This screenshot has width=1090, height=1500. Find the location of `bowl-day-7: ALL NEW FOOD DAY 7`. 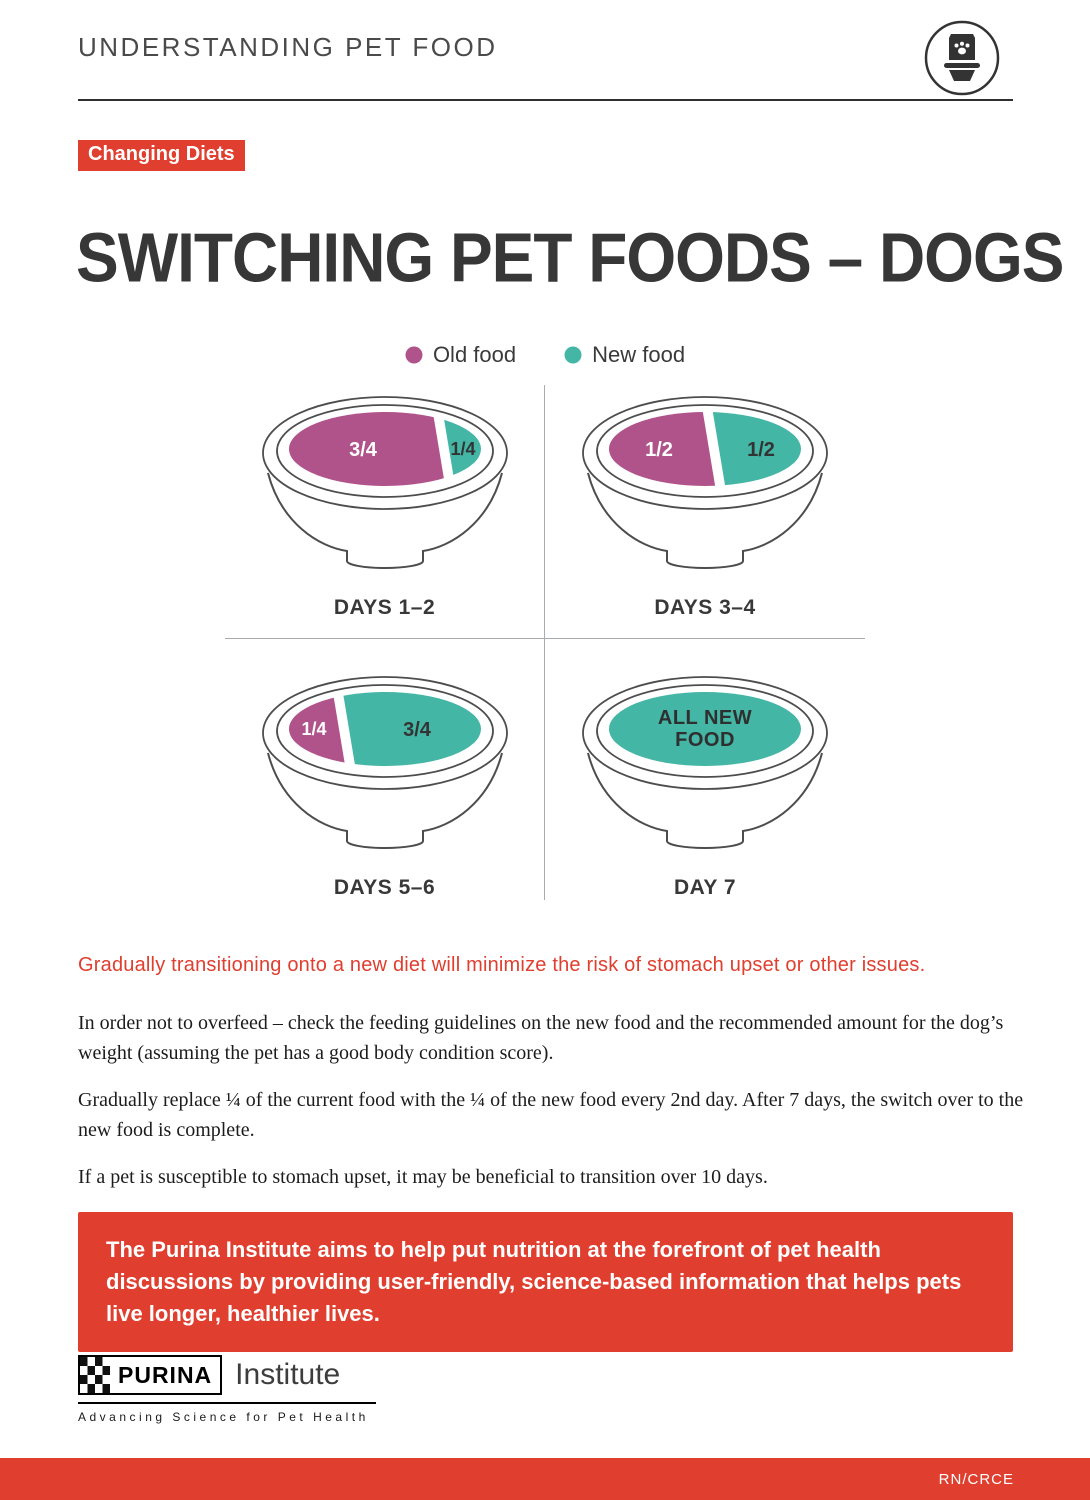

bowl-day-7: ALL NEW FOOD DAY 7 is located at coordinates (705, 769).